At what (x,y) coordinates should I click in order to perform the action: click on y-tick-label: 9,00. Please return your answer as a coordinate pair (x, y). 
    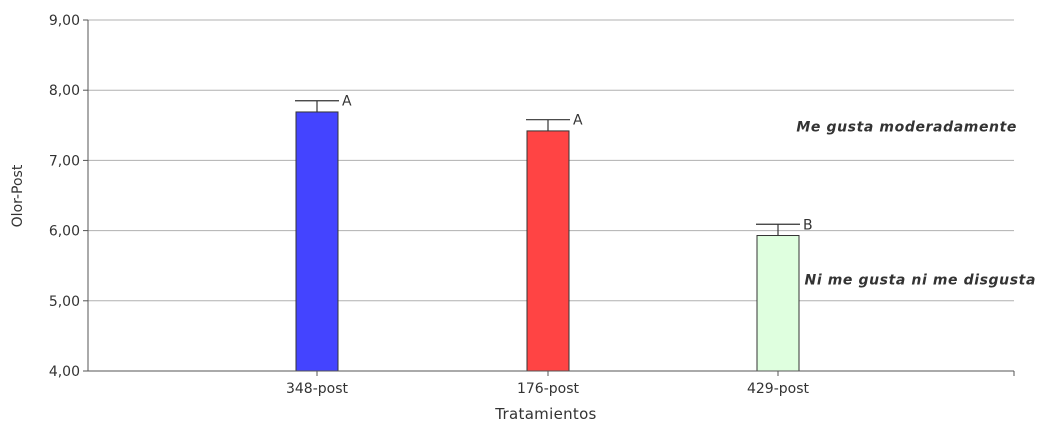
    Looking at the image, I should click on (64, 21).